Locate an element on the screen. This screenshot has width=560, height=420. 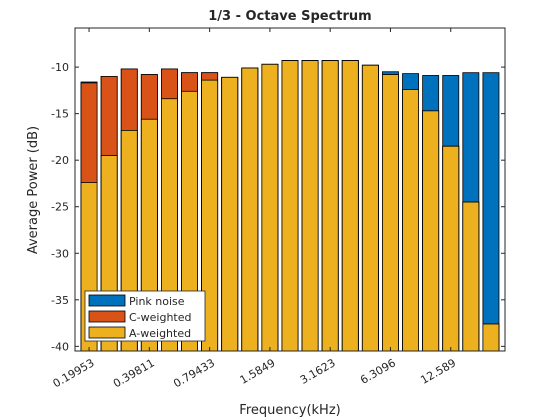
x-tick-label: 12.589 is located at coordinates (438, 371).